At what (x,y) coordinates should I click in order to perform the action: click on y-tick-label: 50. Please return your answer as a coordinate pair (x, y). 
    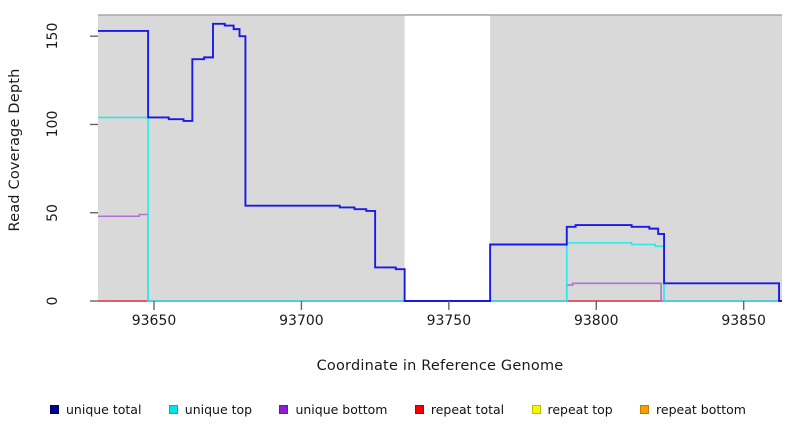
    Looking at the image, I should click on (53, 213).